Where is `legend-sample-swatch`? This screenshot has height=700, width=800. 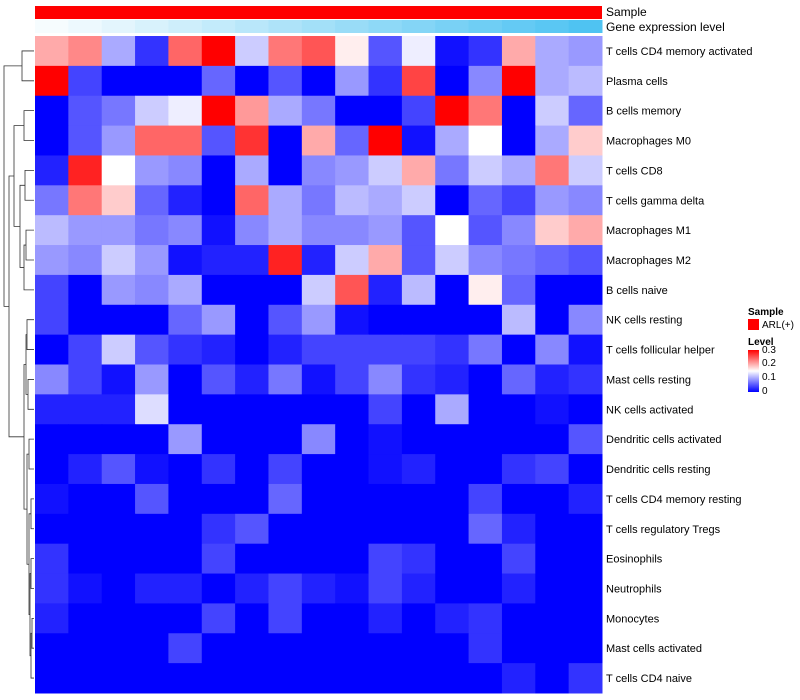
legend-sample-swatch is located at coordinates (753, 324).